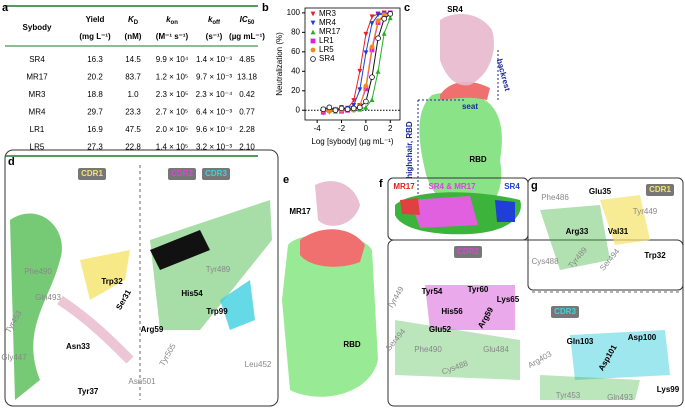 The image size is (685, 416). Describe the element at coordinates (279, 64) in the screenshot. I see `y-axis-title: Neutralization (%)` at that location.